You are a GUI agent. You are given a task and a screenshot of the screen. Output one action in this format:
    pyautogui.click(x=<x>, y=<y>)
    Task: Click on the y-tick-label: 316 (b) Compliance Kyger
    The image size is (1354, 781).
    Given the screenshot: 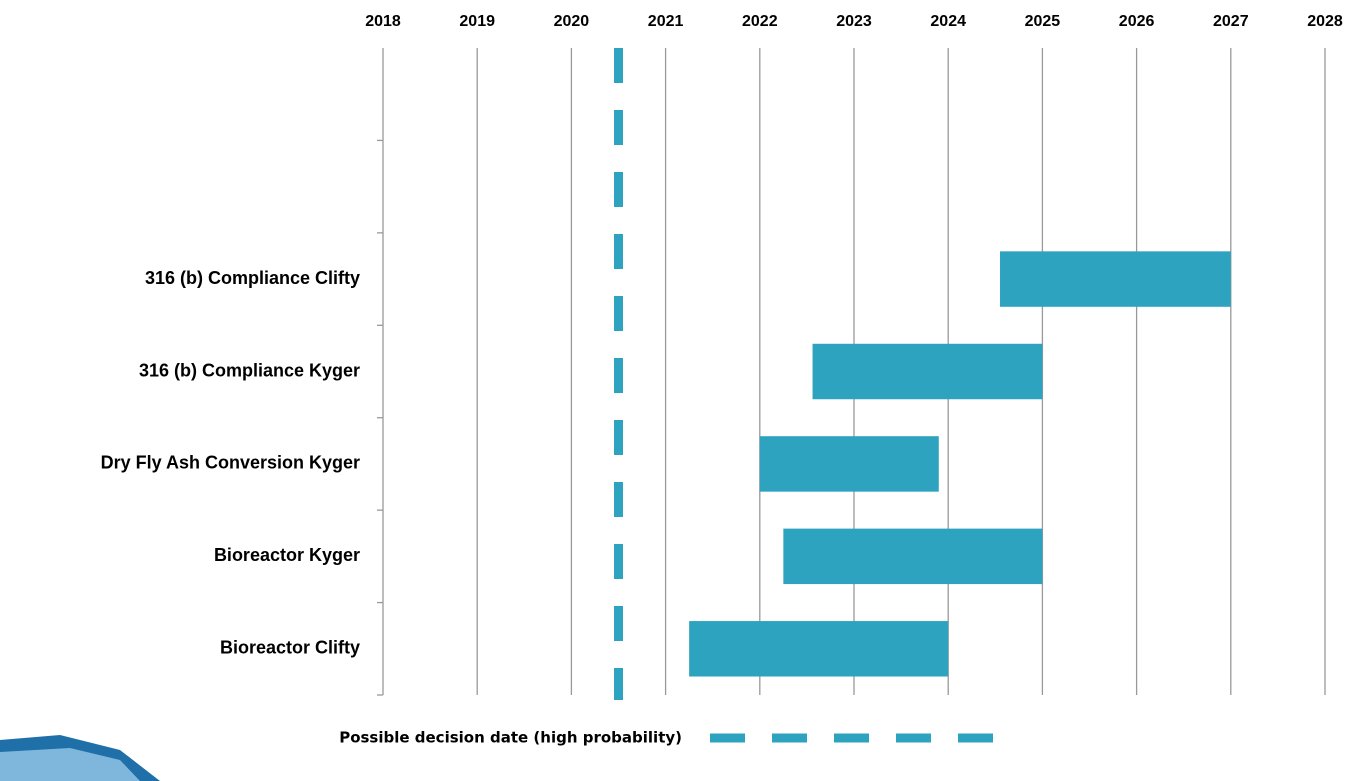 What is the action you would take?
    pyautogui.click(x=249, y=370)
    